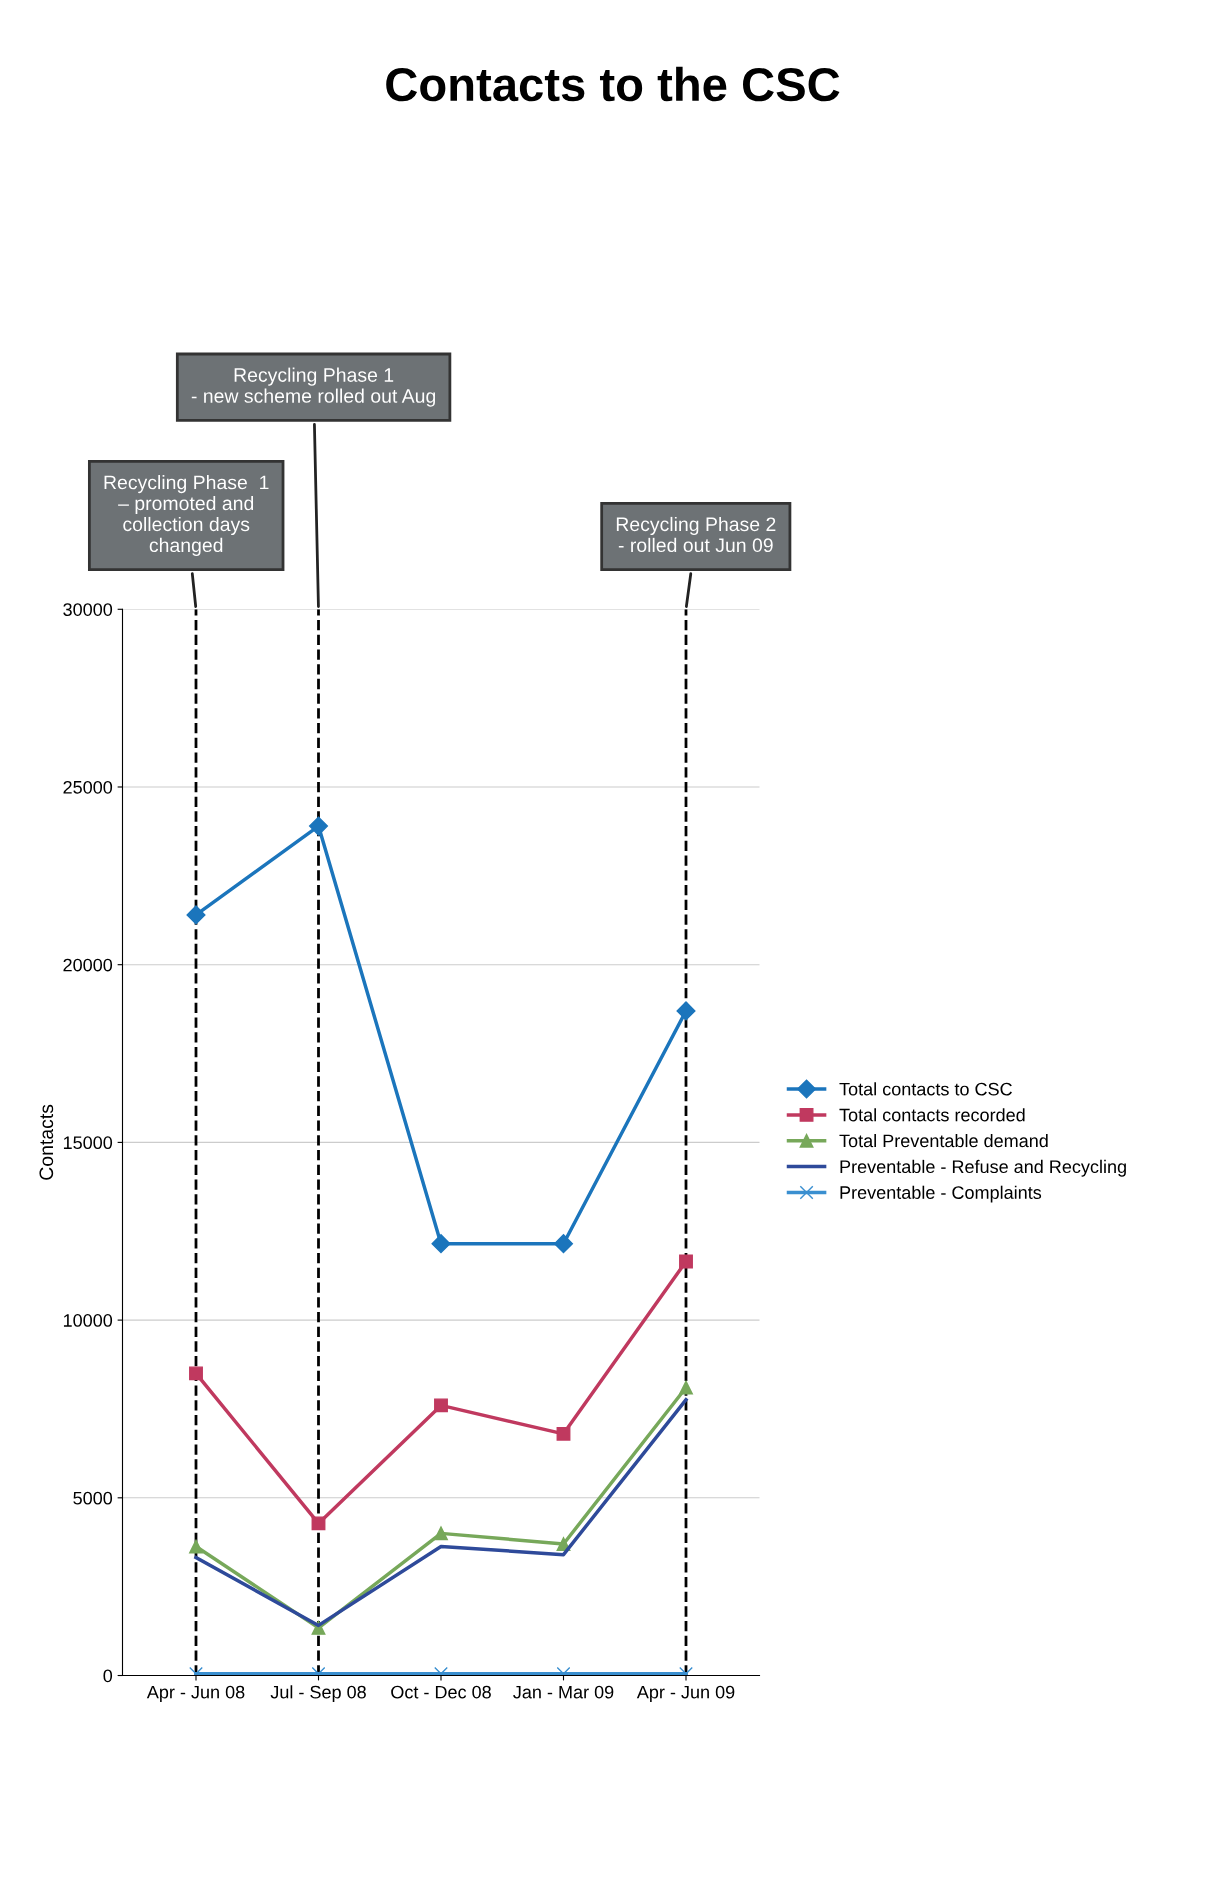 This screenshot has height=1904, width=1225. I want to click on legend-label: Preventable - Complaints, so click(941, 1194).